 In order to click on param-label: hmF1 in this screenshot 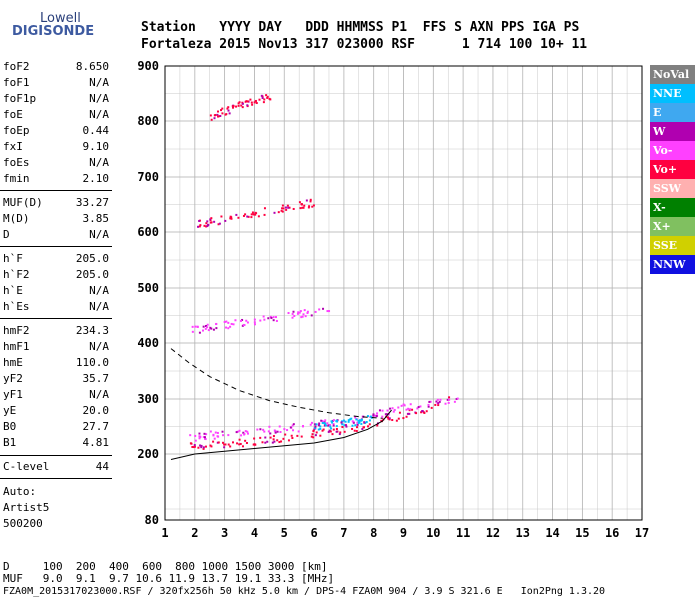, I will do `click(16, 346)`.